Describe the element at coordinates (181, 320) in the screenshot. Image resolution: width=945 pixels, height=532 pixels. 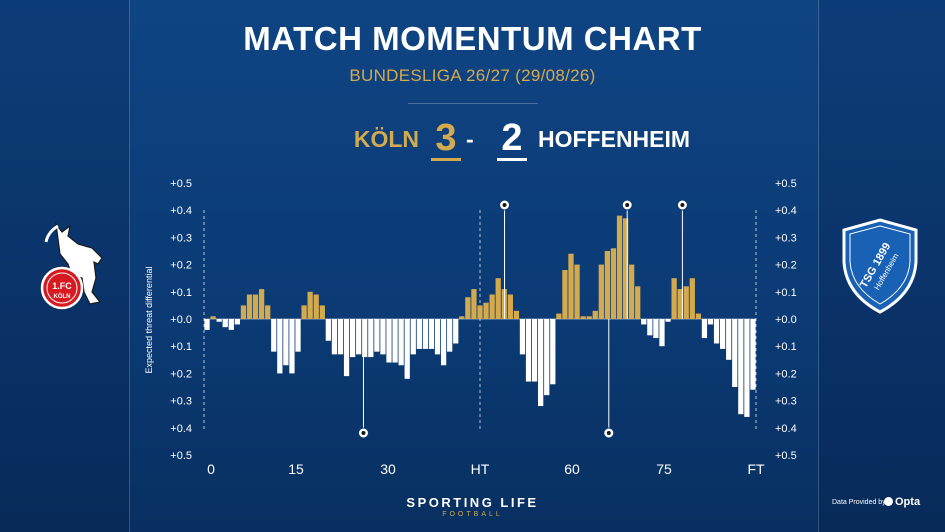
I see `y-tick-label-left: +0.0` at that location.